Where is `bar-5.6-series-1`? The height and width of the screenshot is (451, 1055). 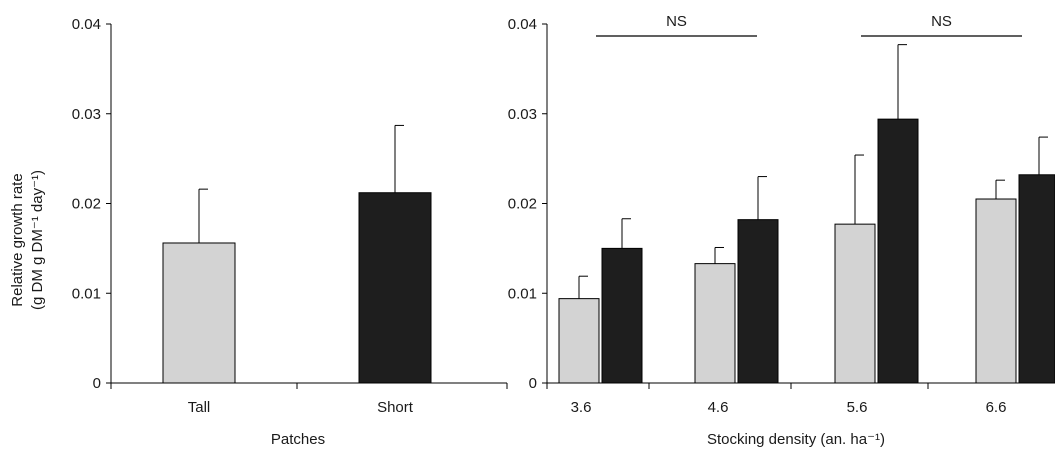
bar-5.6-series-1 is located at coordinates (855, 303).